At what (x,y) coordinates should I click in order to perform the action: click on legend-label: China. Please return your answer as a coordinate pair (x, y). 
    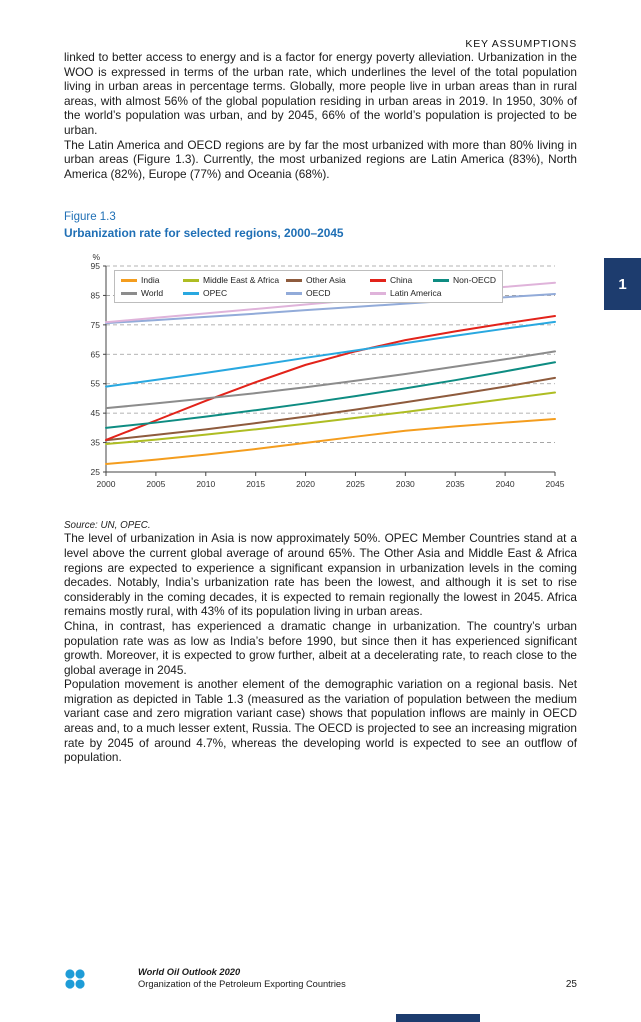
    Looking at the image, I should click on (401, 280).